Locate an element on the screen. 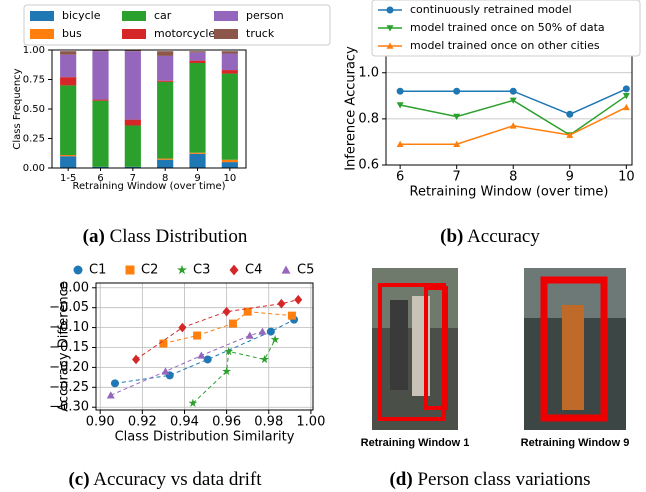 The image size is (646, 492). caption: (a) Class Distribution is located at coordinates (165, 236).